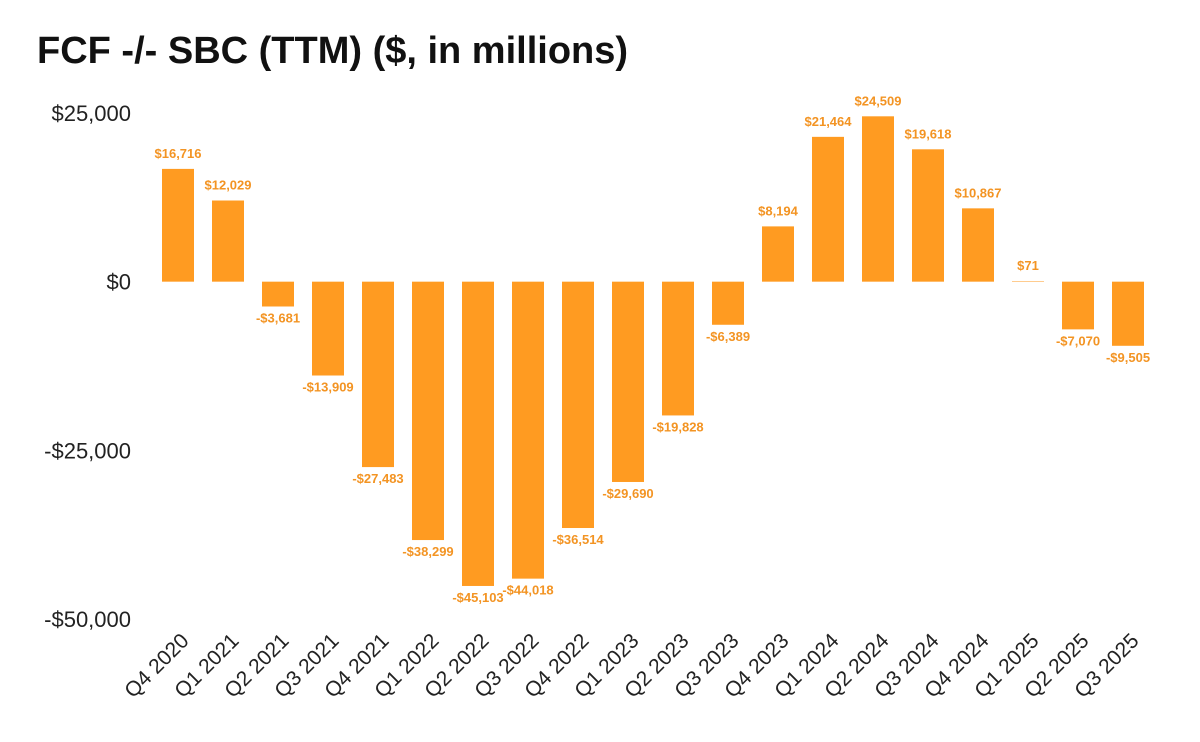 The image size is (1200, 742). What do you see at coordinates (728, 336) in the screenshot?
I see `data-label: -$6,389` at bounding box center [728, 336].